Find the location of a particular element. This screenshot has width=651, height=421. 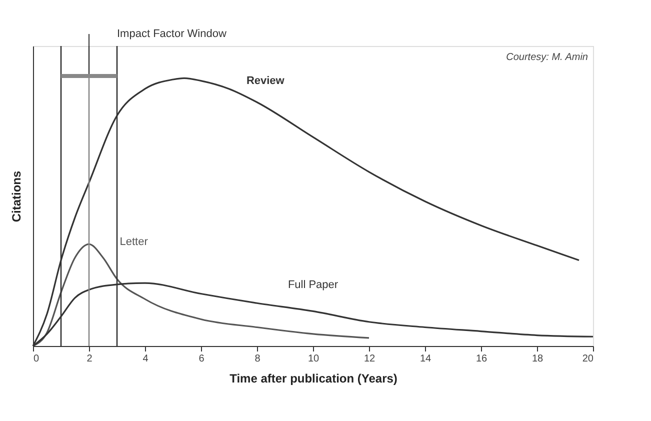

y-axis-title: Citations is located at coordinates (17, 196).